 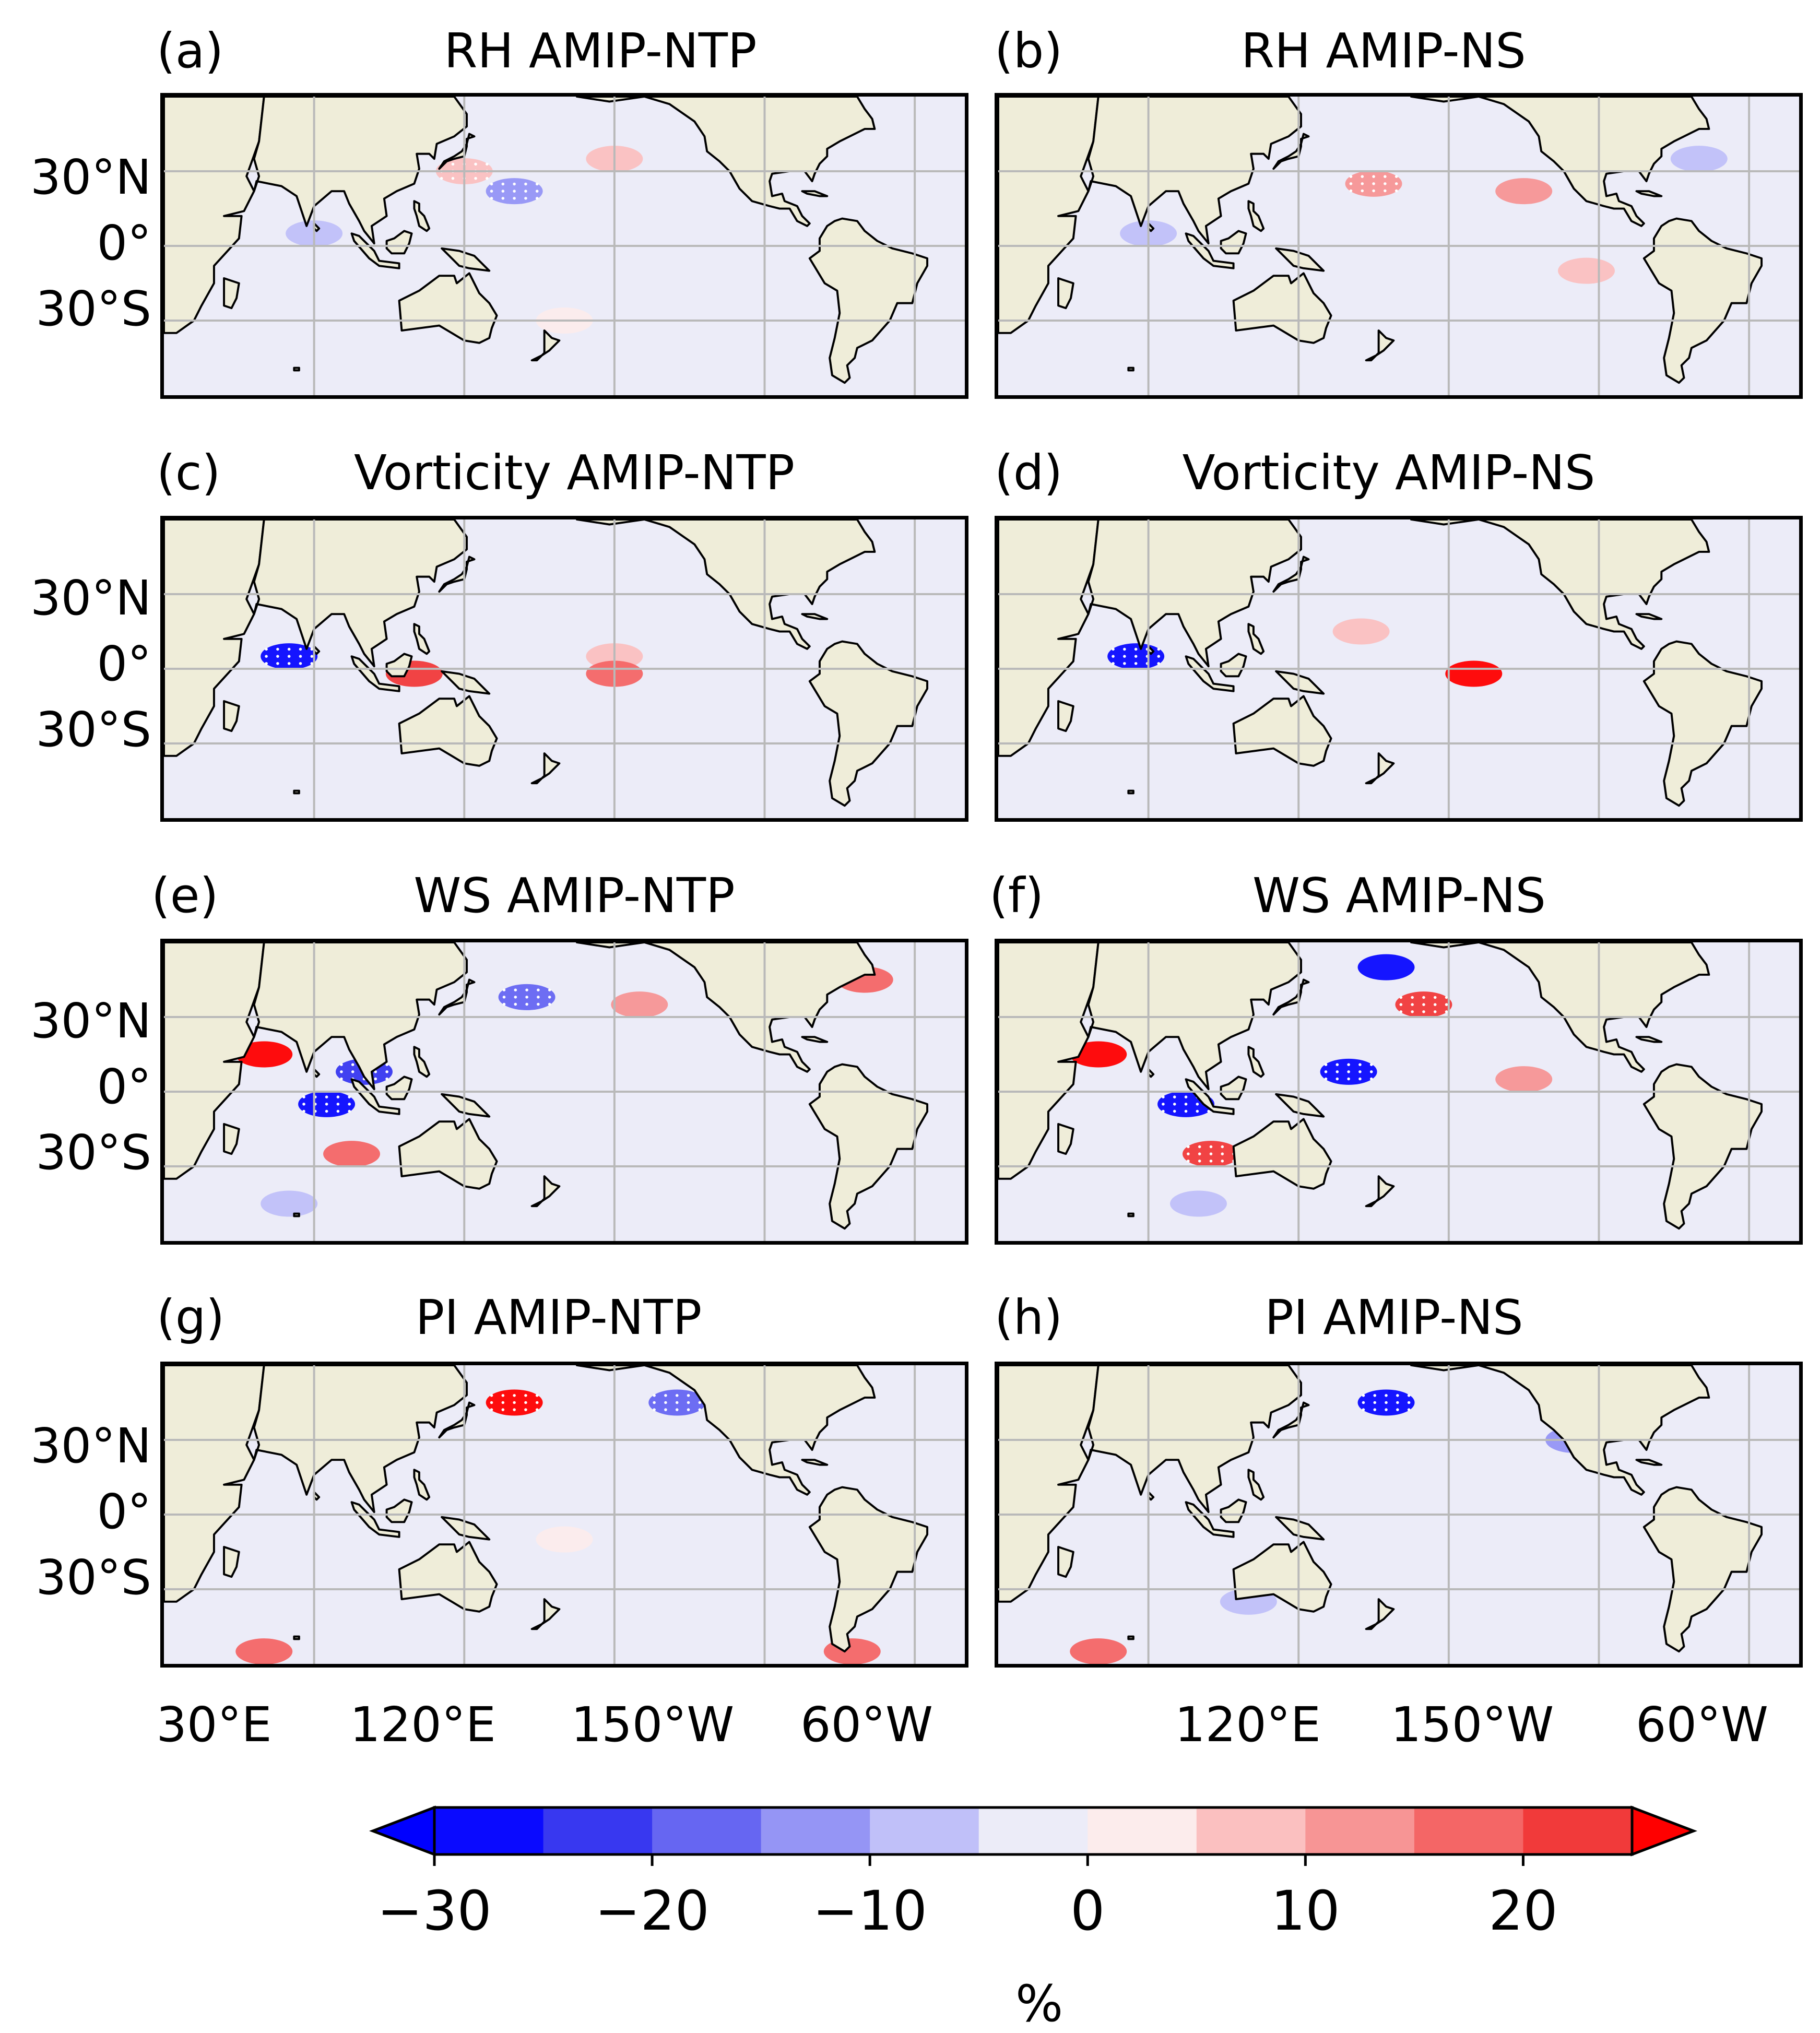 I want to click on colorbar-over-triangle, so click(x=1664, y=1831).